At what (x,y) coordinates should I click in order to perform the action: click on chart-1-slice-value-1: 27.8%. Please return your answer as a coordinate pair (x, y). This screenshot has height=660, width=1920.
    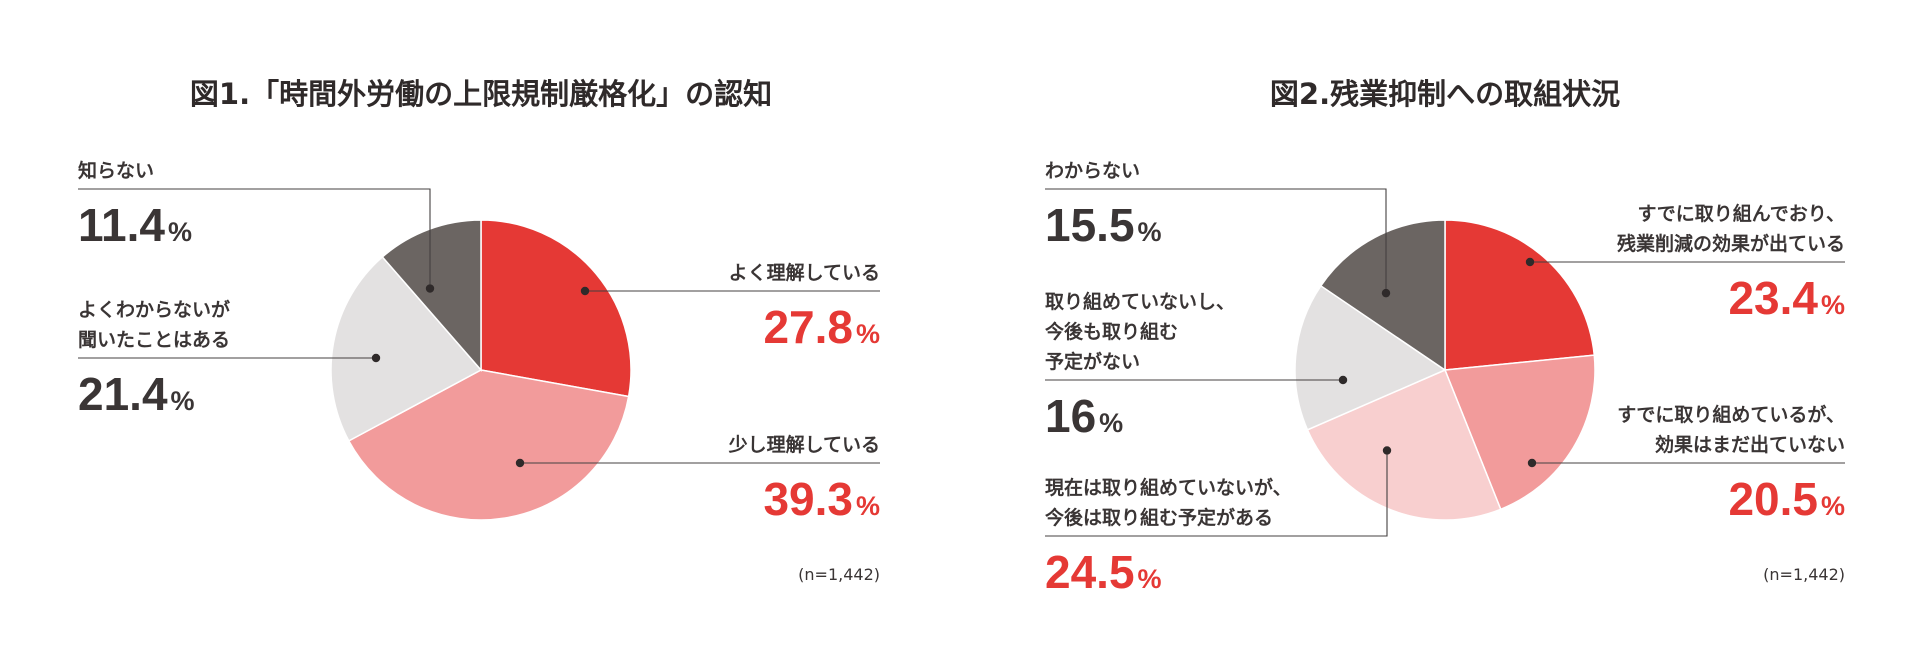
    Looking at the image, I should click on (821, 327).